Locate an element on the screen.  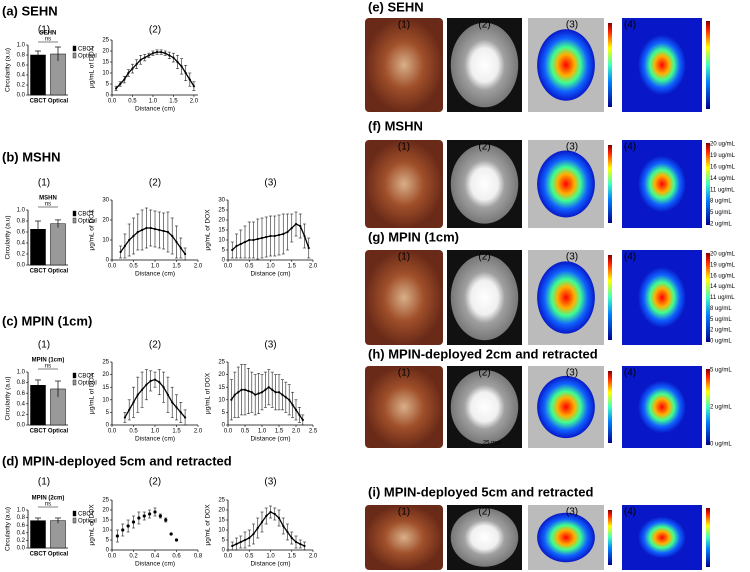
legend-label: Optical is located at coordinates (87, 522).